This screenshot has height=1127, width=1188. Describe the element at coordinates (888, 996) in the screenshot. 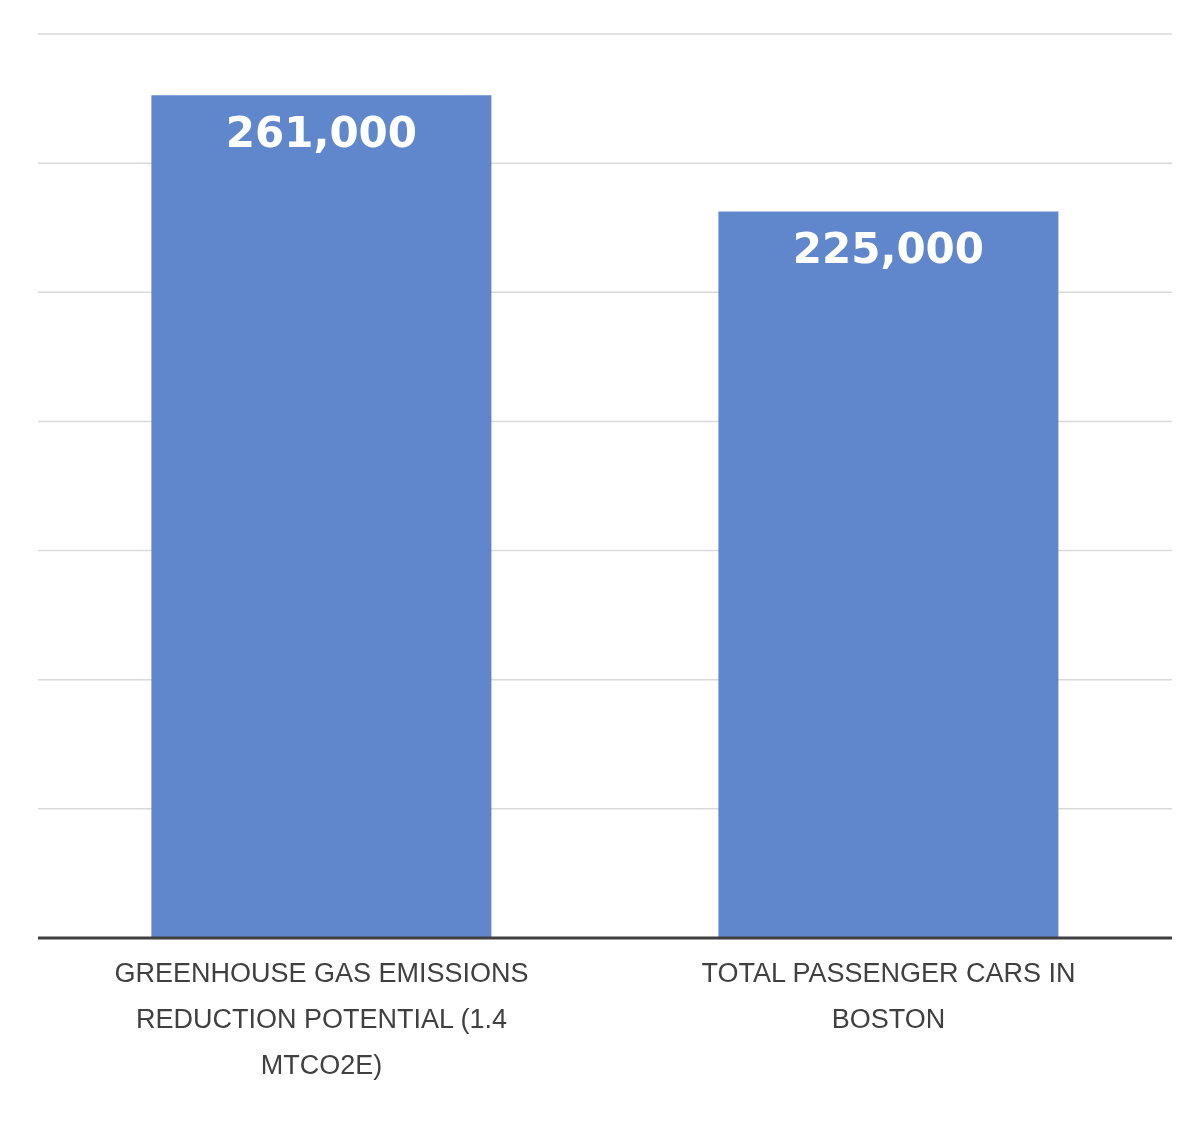

I see `x-tick-label: TOTAL PASSENGER CARS IN BOSTON` at that location.